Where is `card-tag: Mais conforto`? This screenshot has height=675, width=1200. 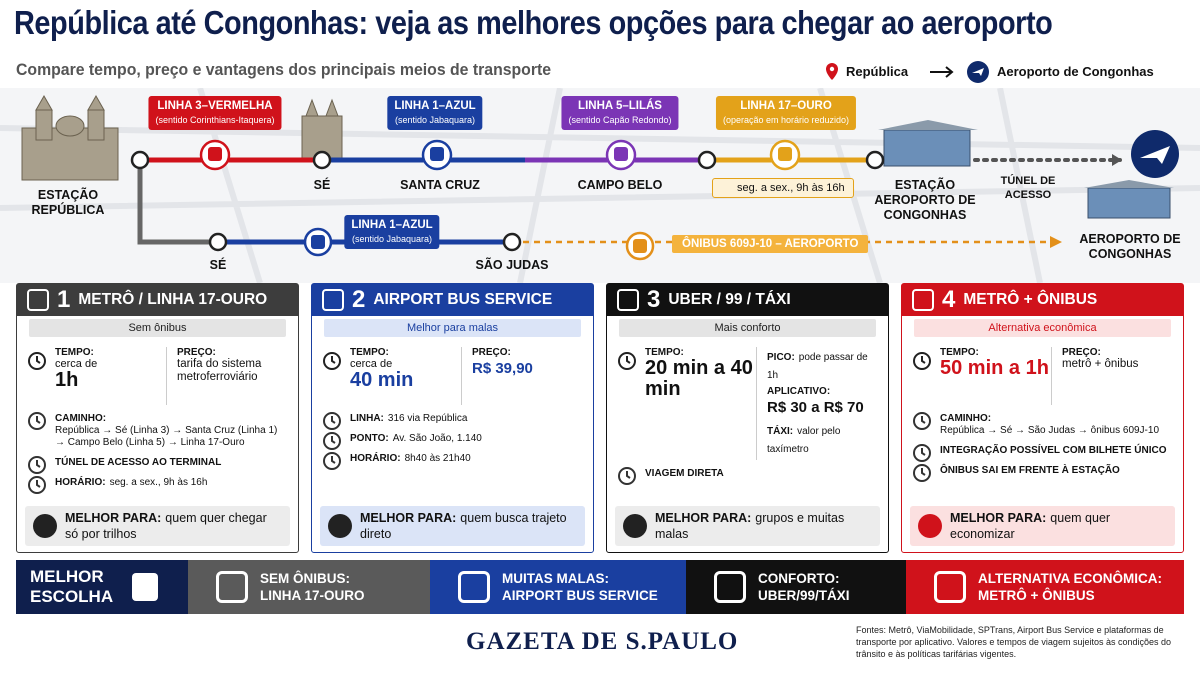 card-tag: Mais conforto is located at coordinates (747, 328).